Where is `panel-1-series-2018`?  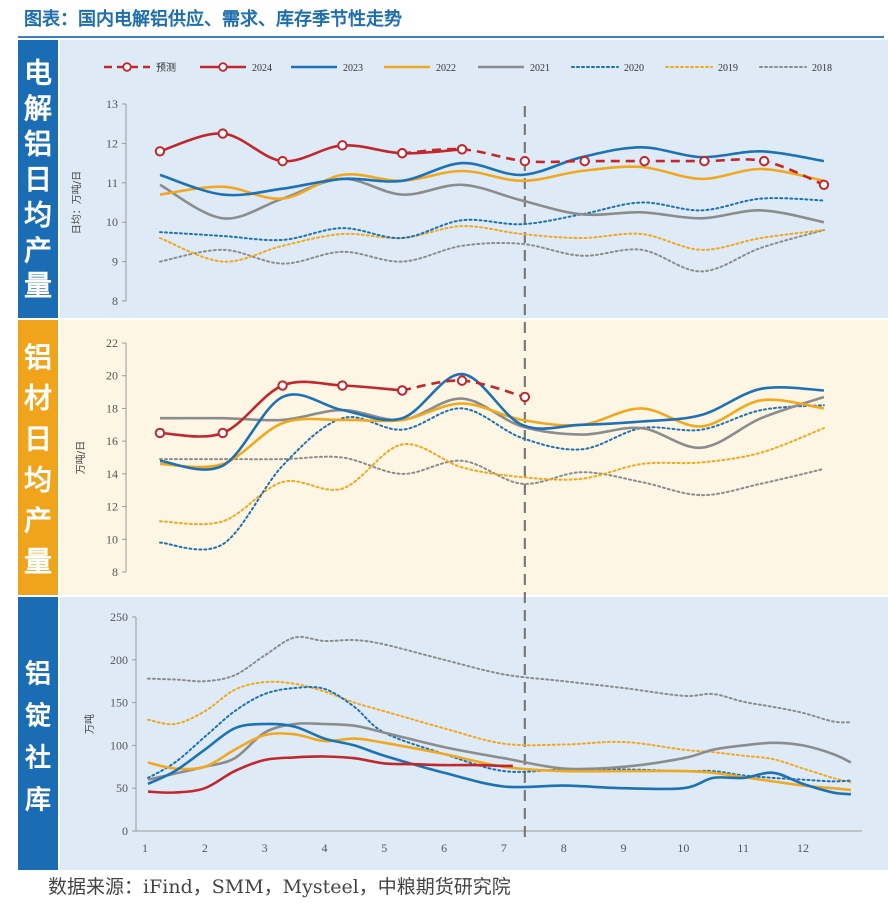 panel-1-series-2018 is located at coordinates (492, 251).